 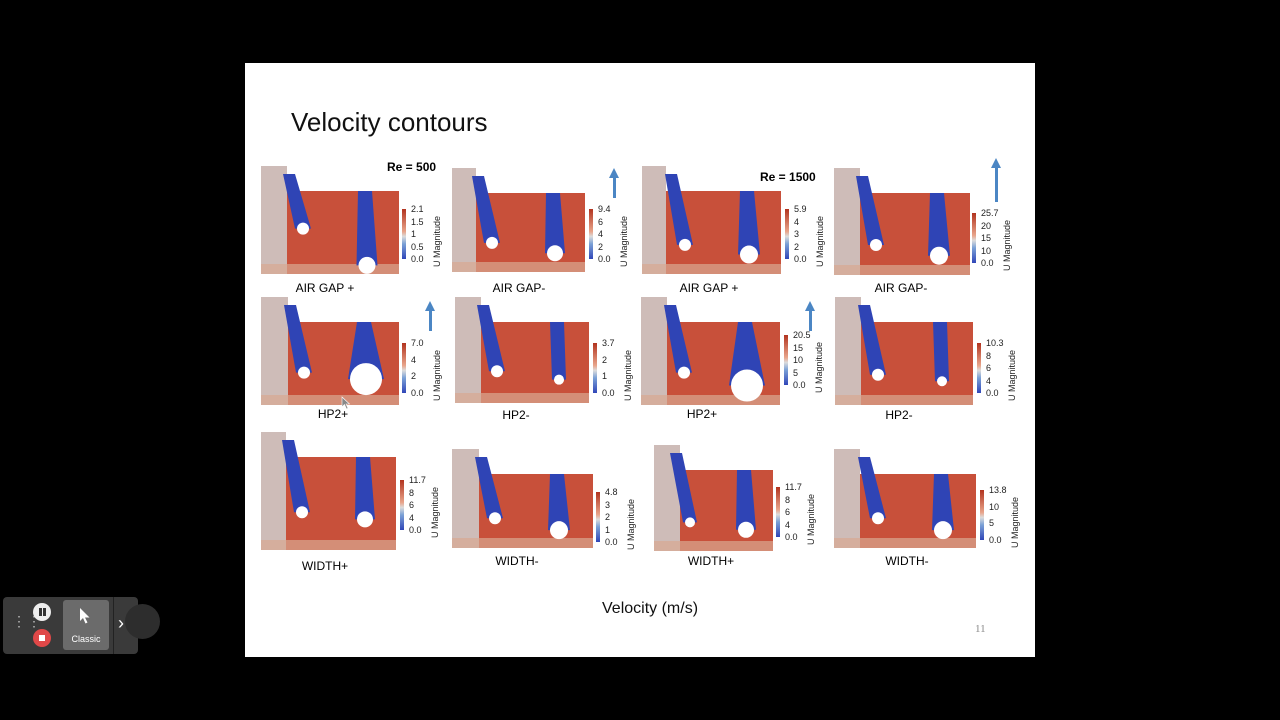 What do you see at coordinates (27, 621) in the screenshot?
I see `drag-handle-icon: ⋮⋮` at bounding box center [27, 621].